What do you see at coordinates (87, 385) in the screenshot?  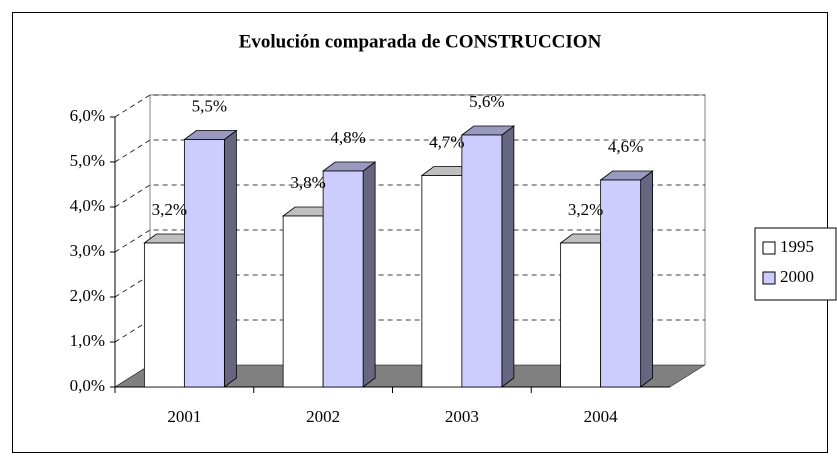 I see `y-tick-label: 0,0%` at bounding box center [87, 385].